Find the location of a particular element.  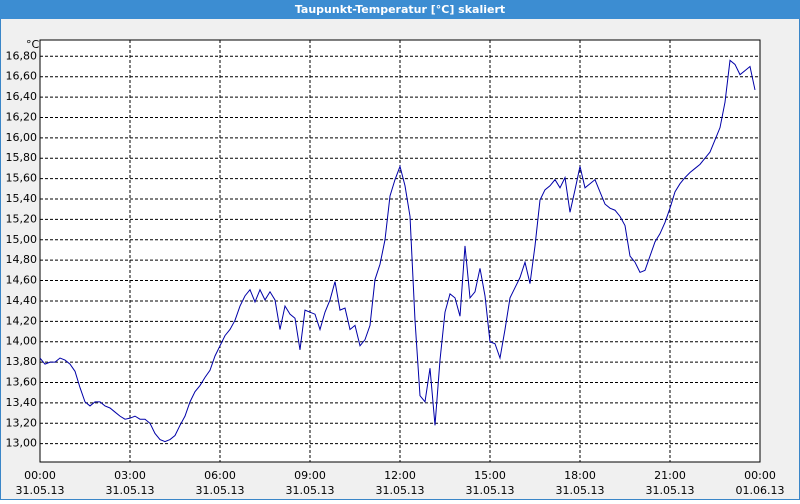

chart-title: Taupunkt-Temperatur [°C] skaliert is located at coordinates (400, 9).